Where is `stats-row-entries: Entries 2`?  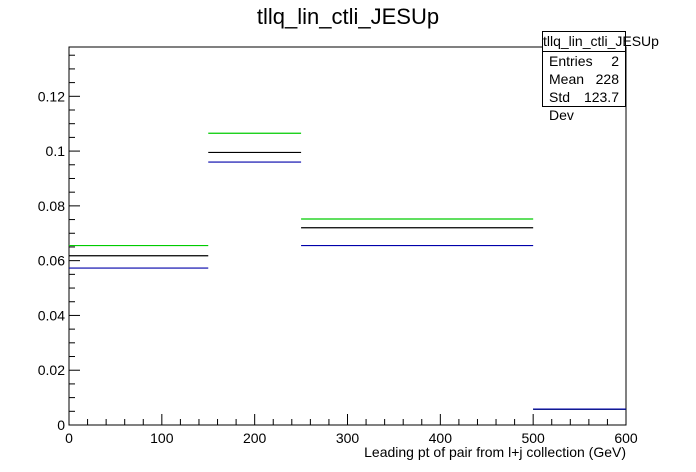 stats-row-entries: Entries 2 is located at coordinates (584, 61).